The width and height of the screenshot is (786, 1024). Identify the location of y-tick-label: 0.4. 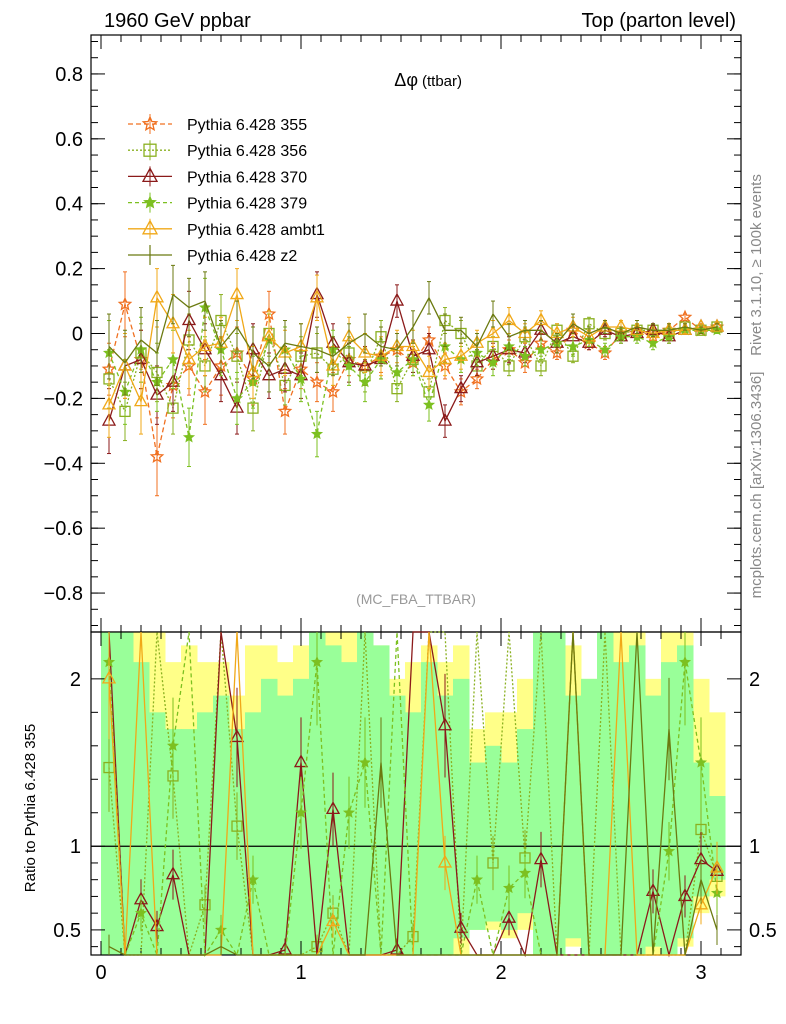
(69, 205).